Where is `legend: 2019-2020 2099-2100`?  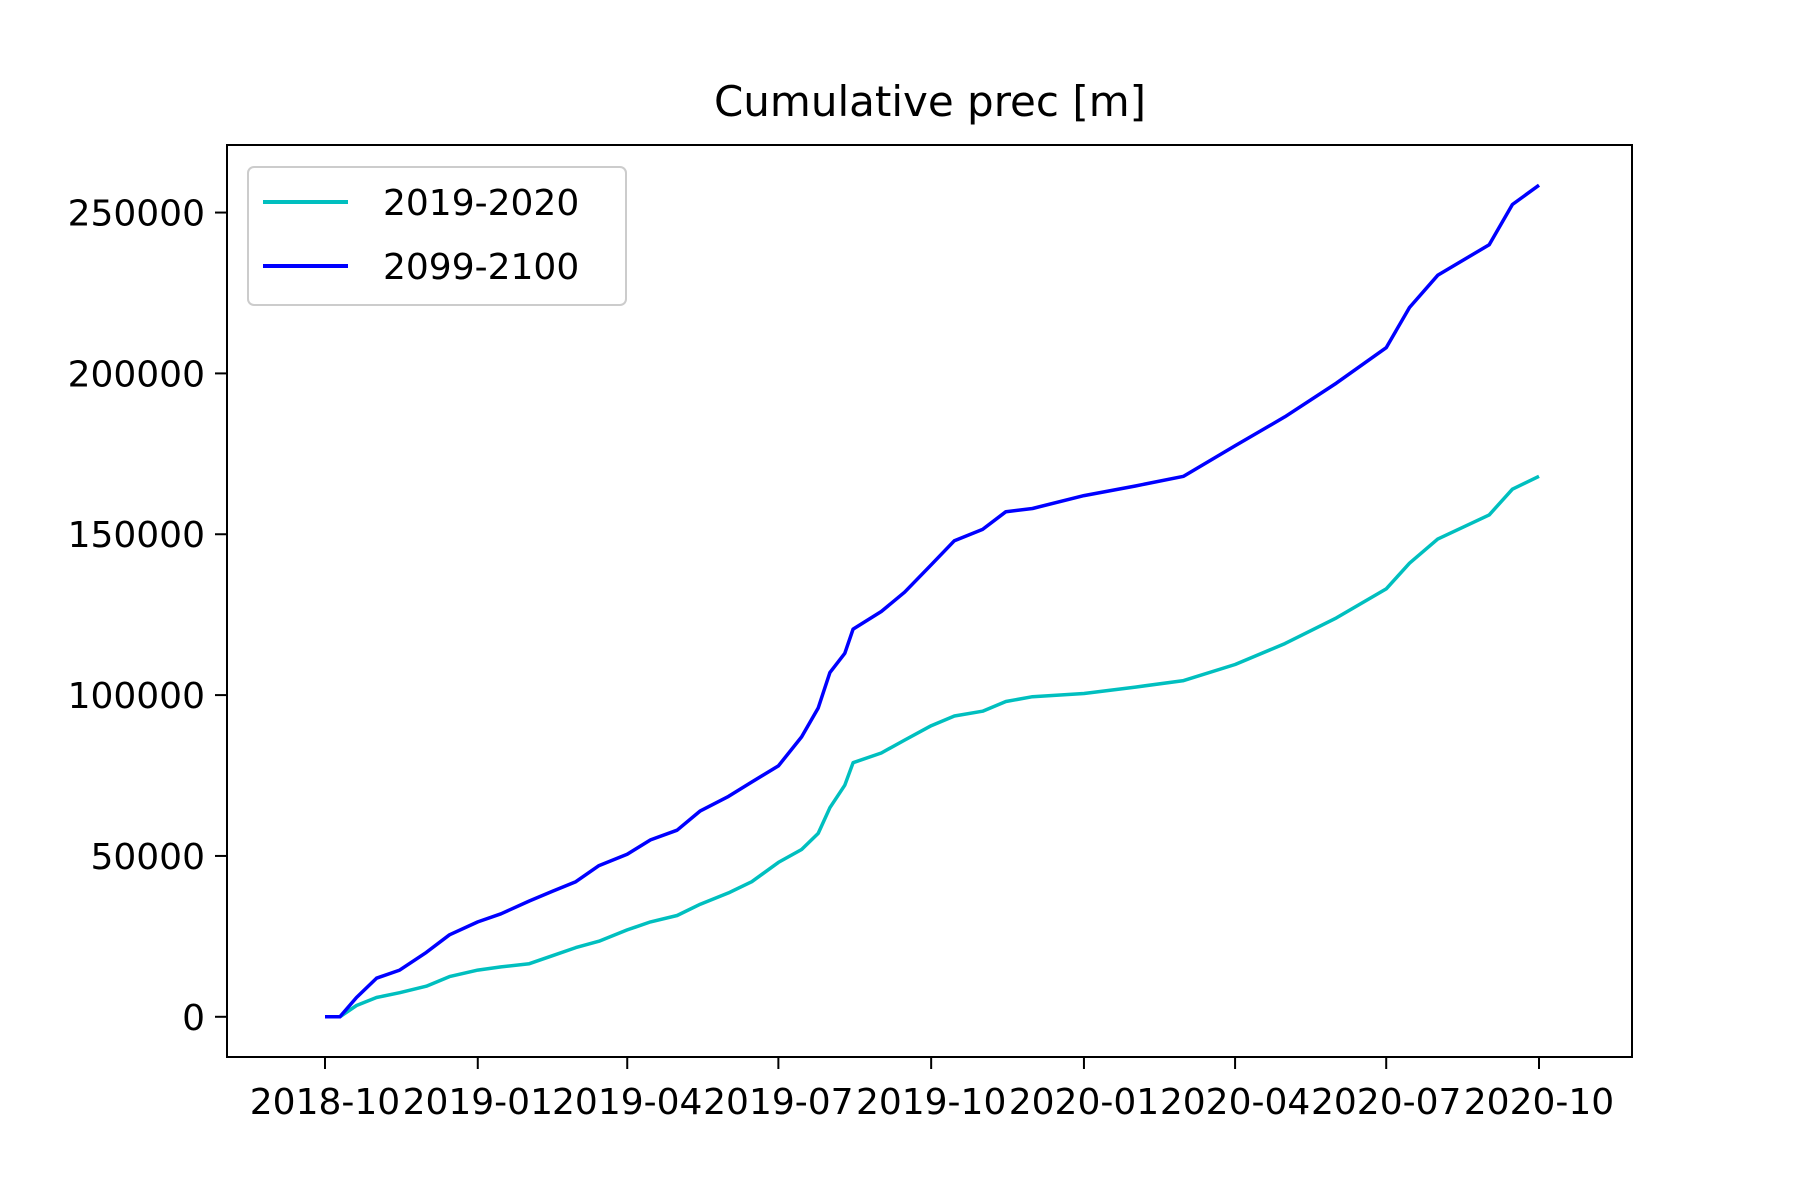
legend: 2019-2020 2099-2100 is located at coordinates (437, 236).